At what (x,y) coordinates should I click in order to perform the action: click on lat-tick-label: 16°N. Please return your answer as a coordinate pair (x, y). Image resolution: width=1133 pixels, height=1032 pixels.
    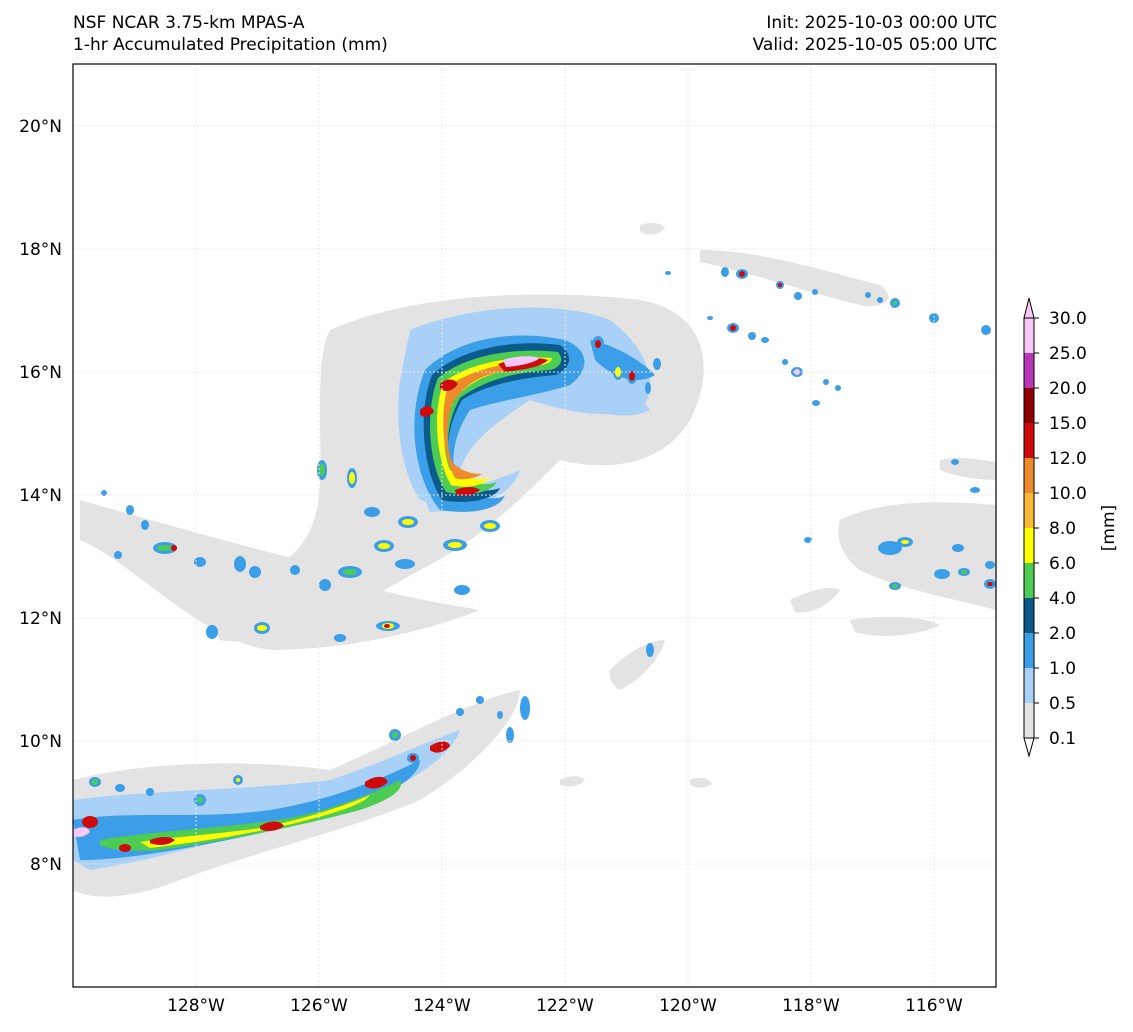
    Looking at the image, I should click on (40, 373).